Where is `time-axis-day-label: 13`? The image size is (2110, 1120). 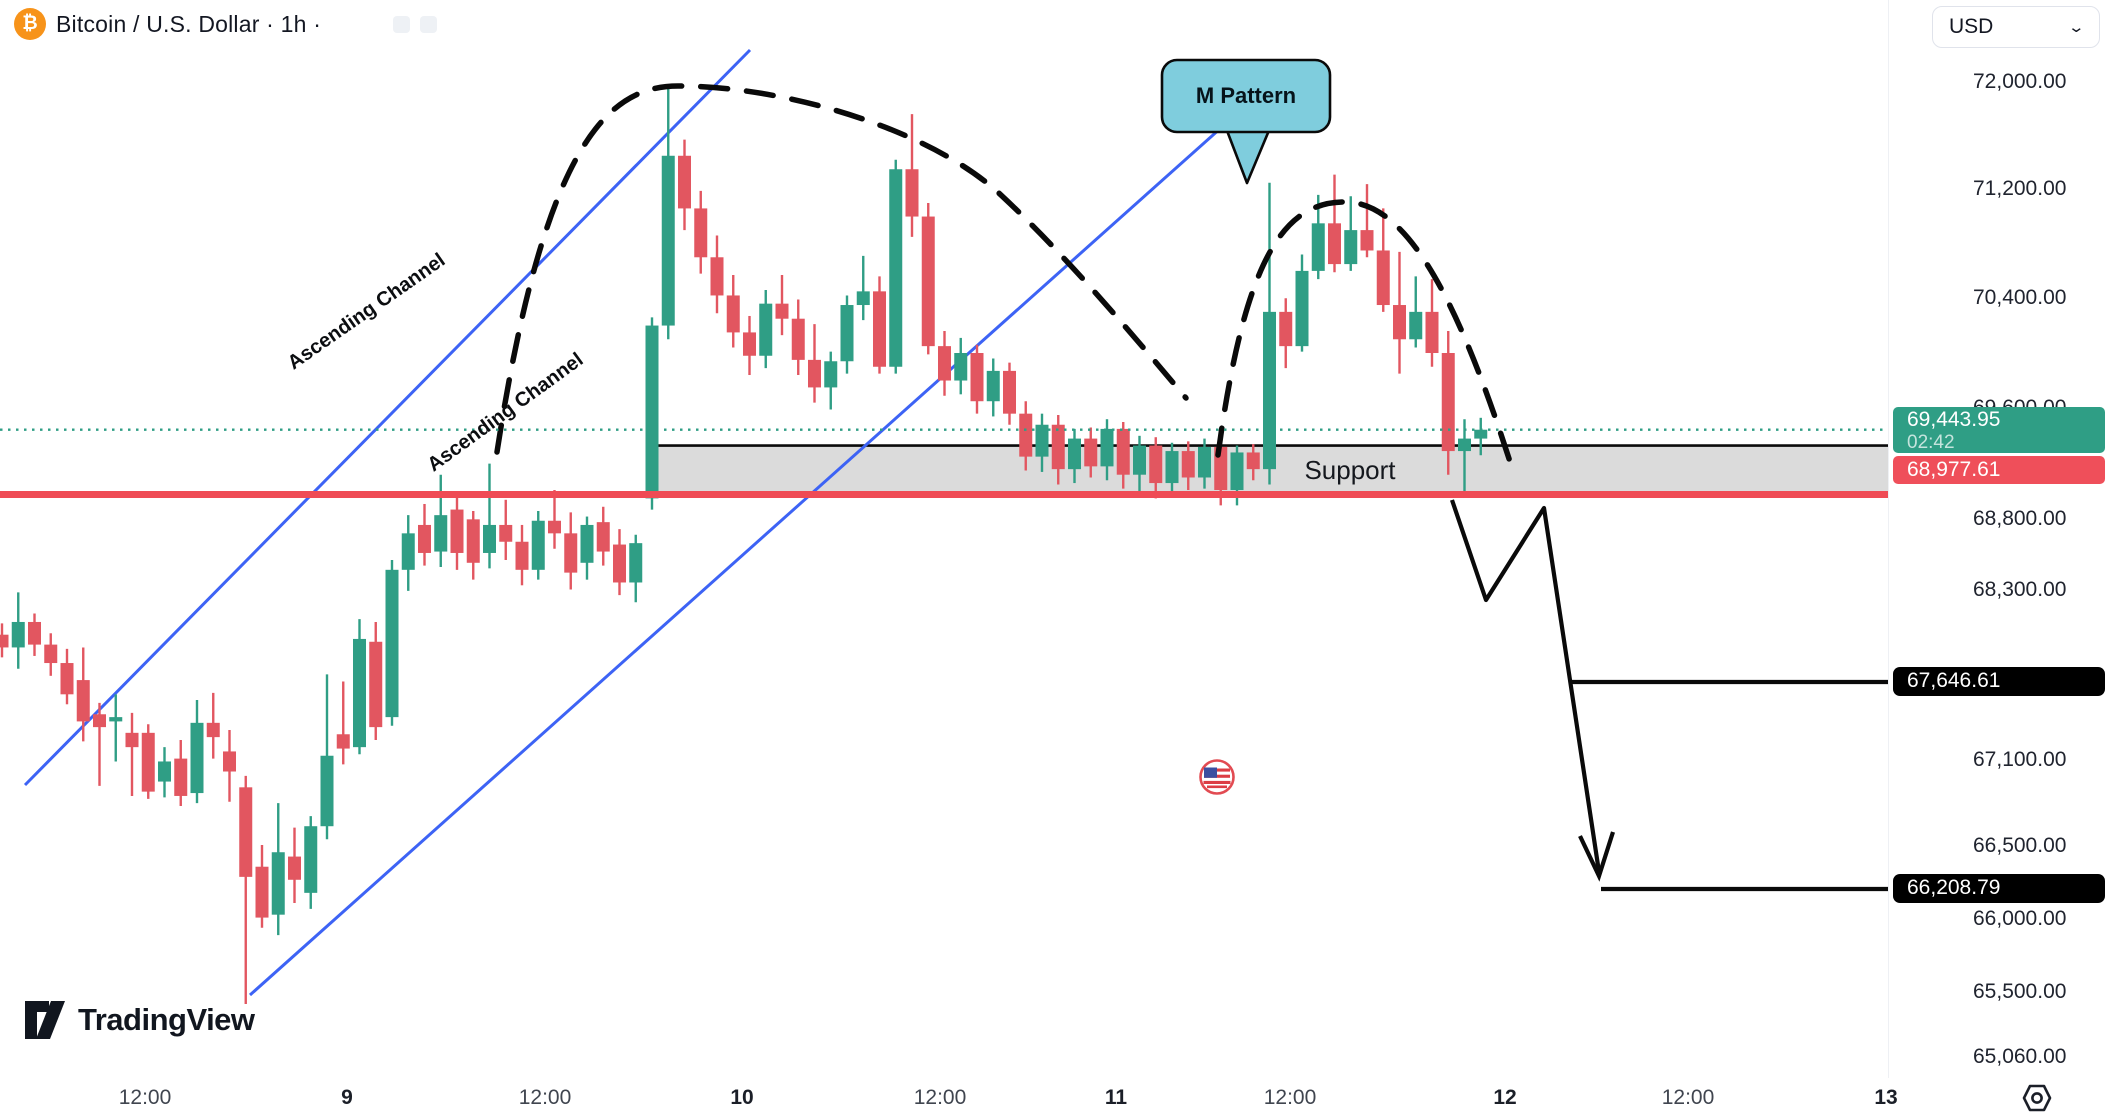 time-axis-day-label: 13 is located at coordinates (1886, 1097).